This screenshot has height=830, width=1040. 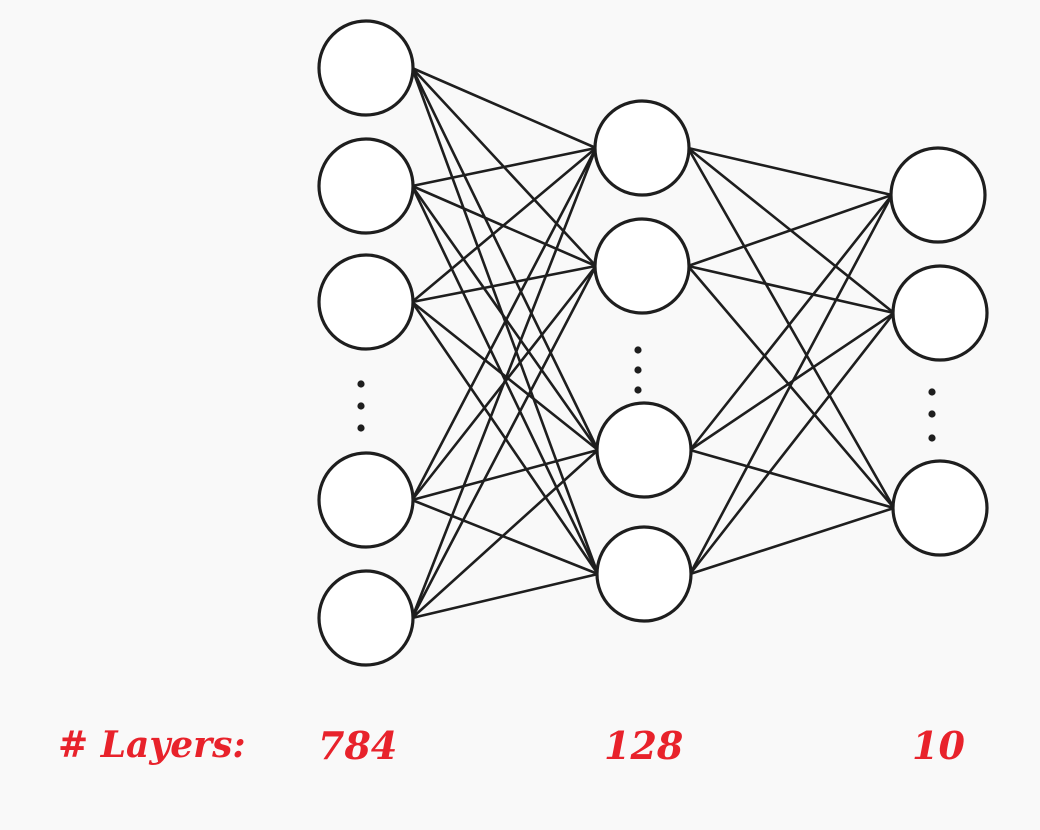 What do you see at coordinates (504, 225) in the screenshot?
I see `edge-l1-n3-to-l2-n1` at bounding box center [504, 225].